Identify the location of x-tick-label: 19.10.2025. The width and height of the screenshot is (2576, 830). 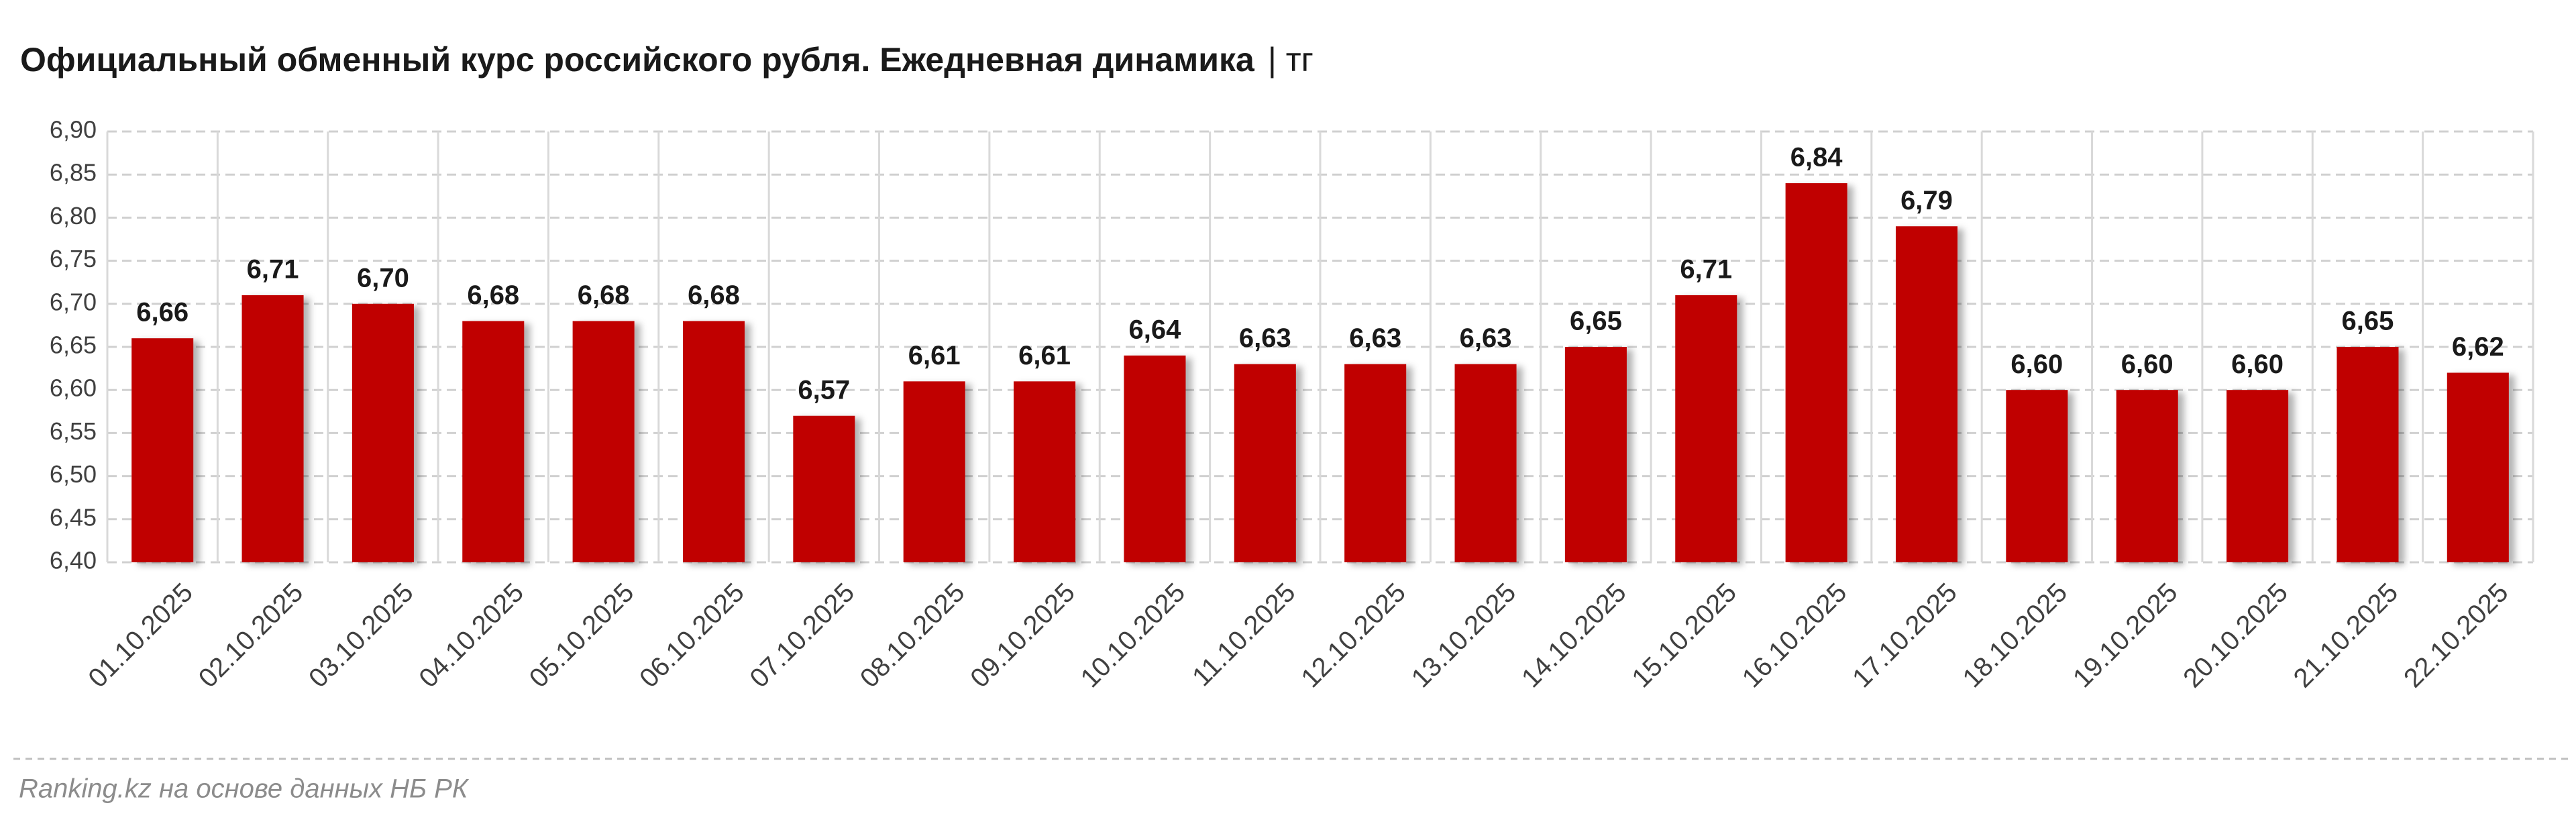
(2126, 636).